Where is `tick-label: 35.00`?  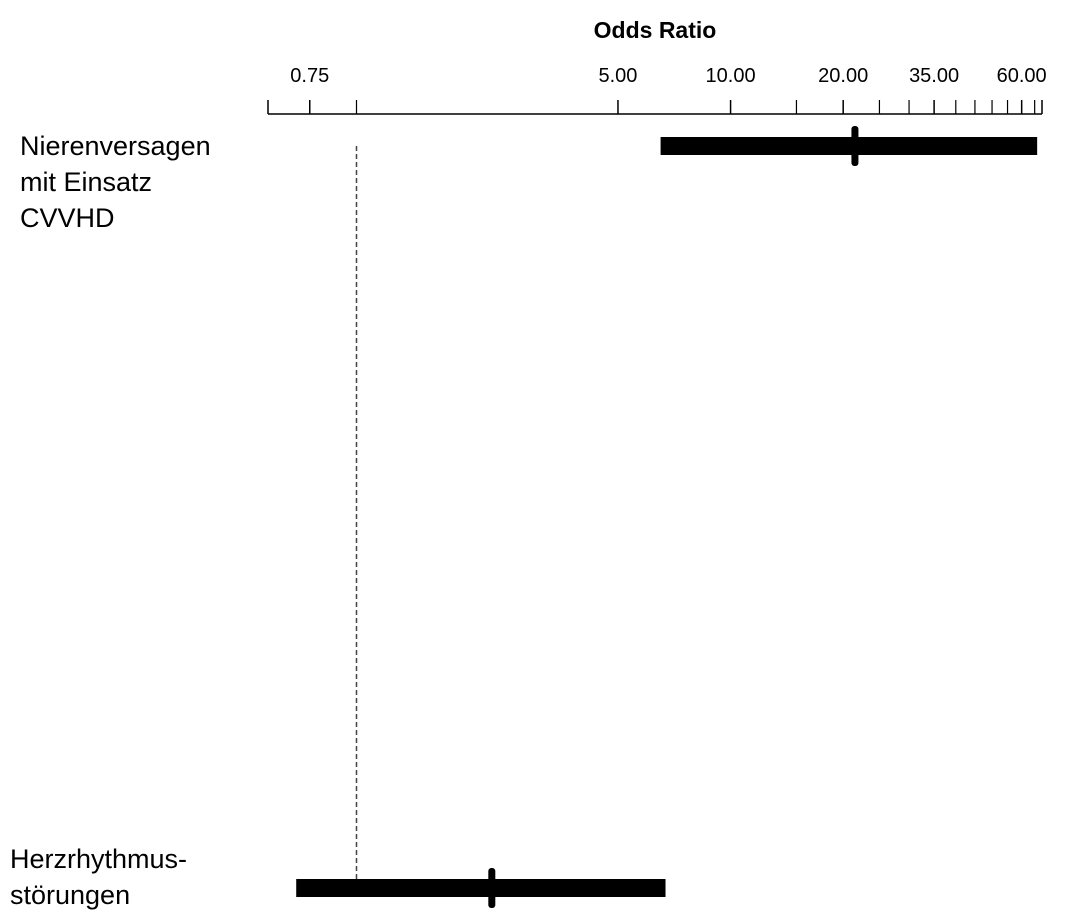 tick-label: 35.00 is located at coordinates (934, 76).